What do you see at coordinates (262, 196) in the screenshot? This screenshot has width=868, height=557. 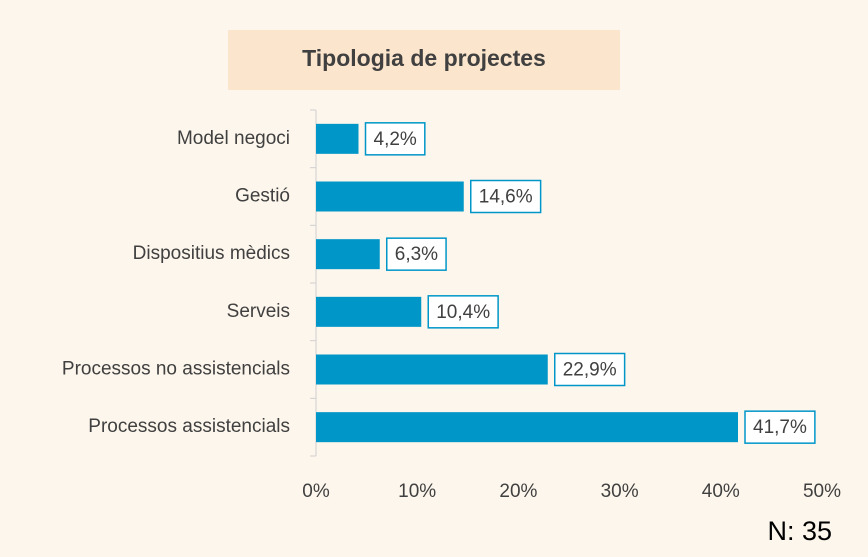 I see `y-tick-label: Gestió` at bounding box center [262, 196].